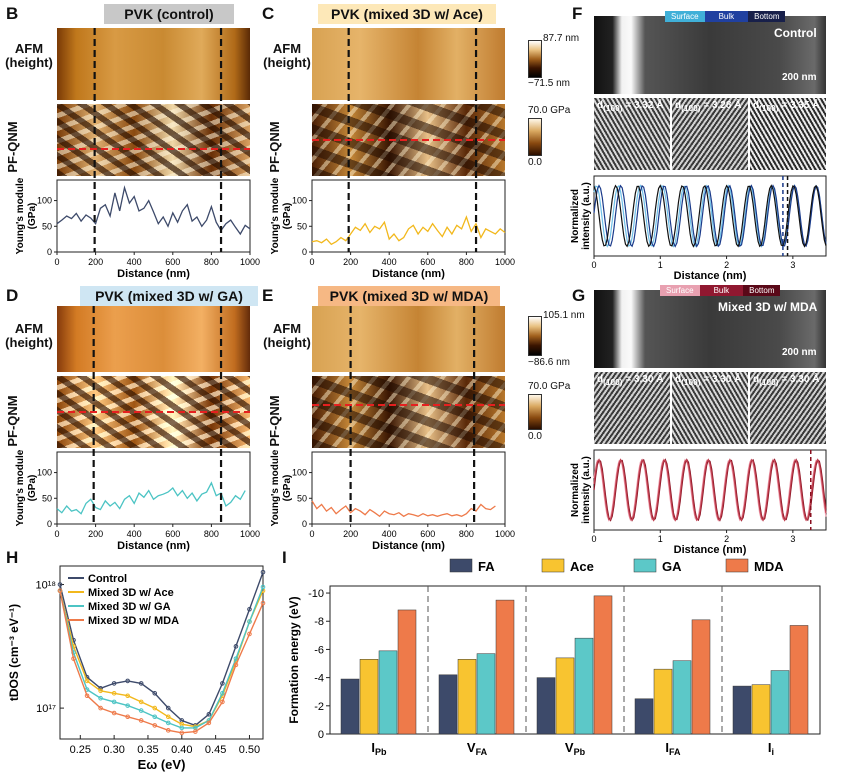 The image size is (846, 775). Describe the element at coordinates (535, 162) in the screenshot. I see `pf-colorbar-min-top: 0.0` at that location.